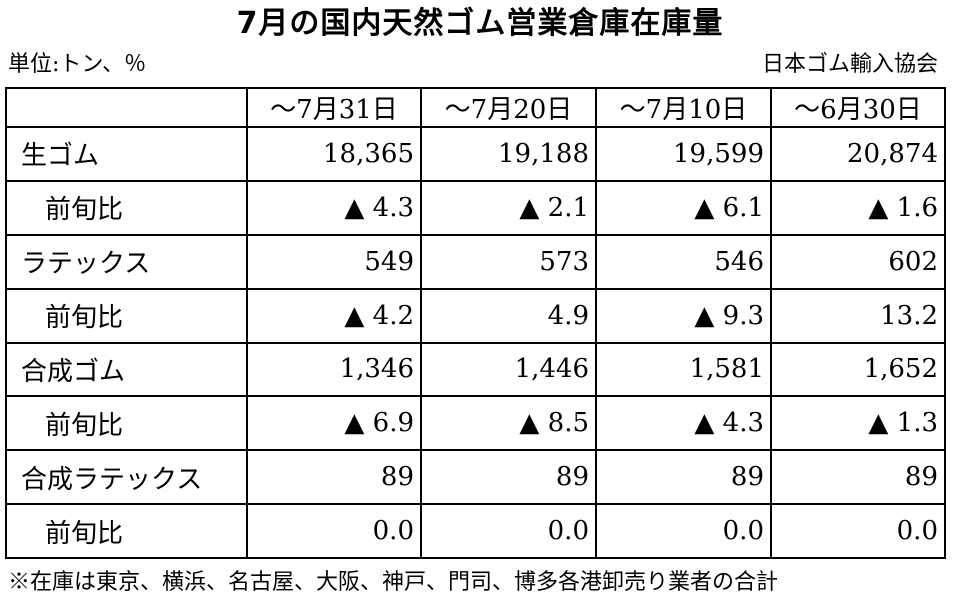  I want to click on change-cell: 4.9, so click(508, 315).